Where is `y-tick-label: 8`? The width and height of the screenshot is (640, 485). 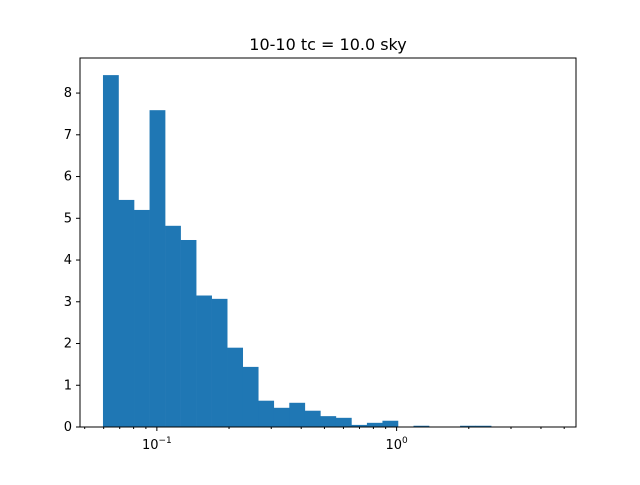 y-tick-label: 8 is located at coordinates (68, 93).